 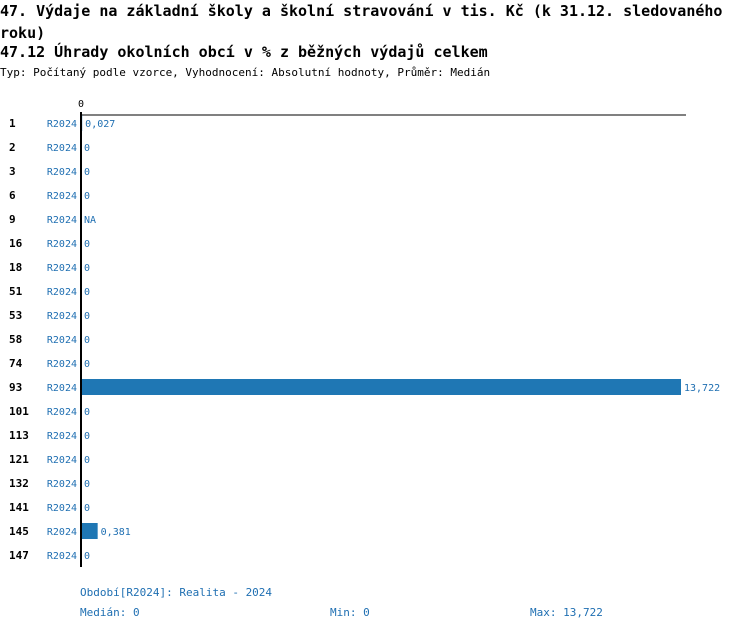 What do you see at coordinates (15, 315) in the screenshot?
I see `category-label: 53` at bounding box center [15, 315].